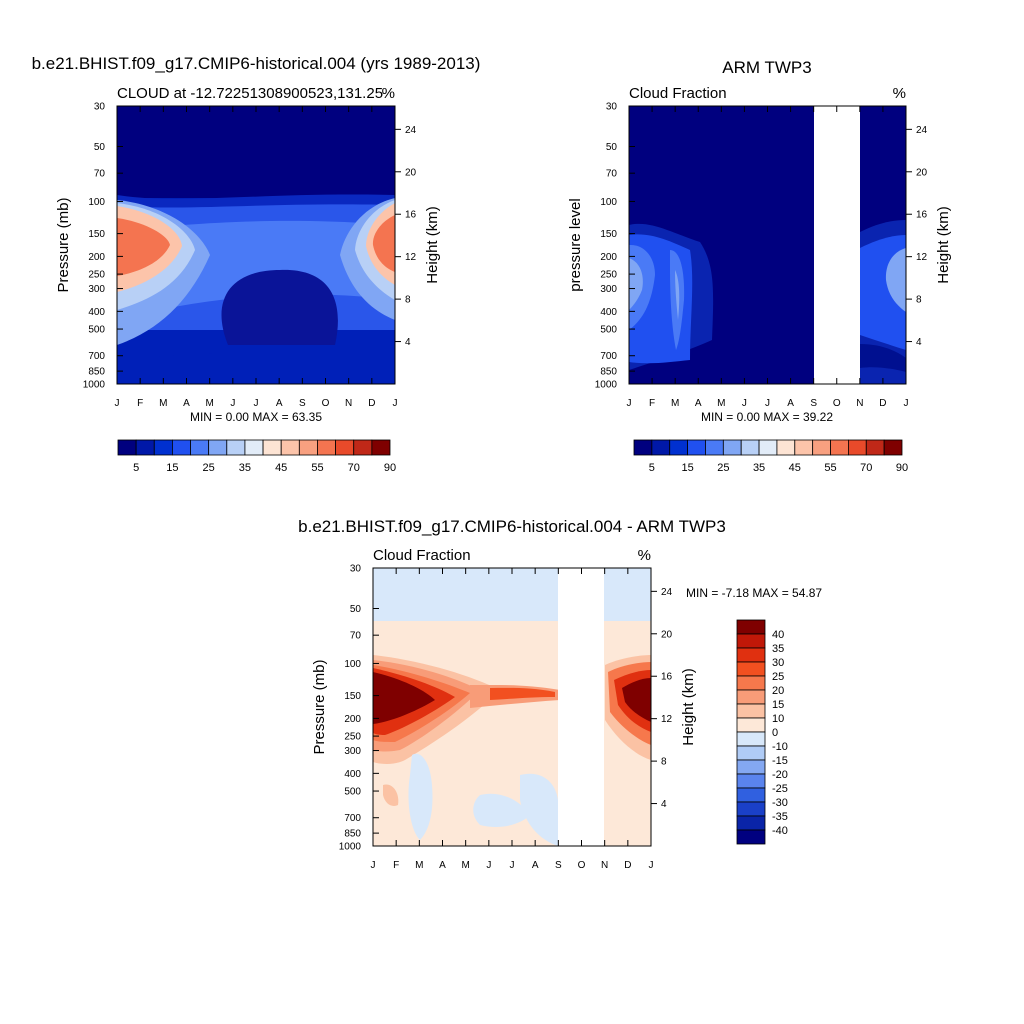 Image resolution: width=1024 pixels, height=1024 pixels. I want to click on diff-colorbar-label: -15, so click(780, 761).